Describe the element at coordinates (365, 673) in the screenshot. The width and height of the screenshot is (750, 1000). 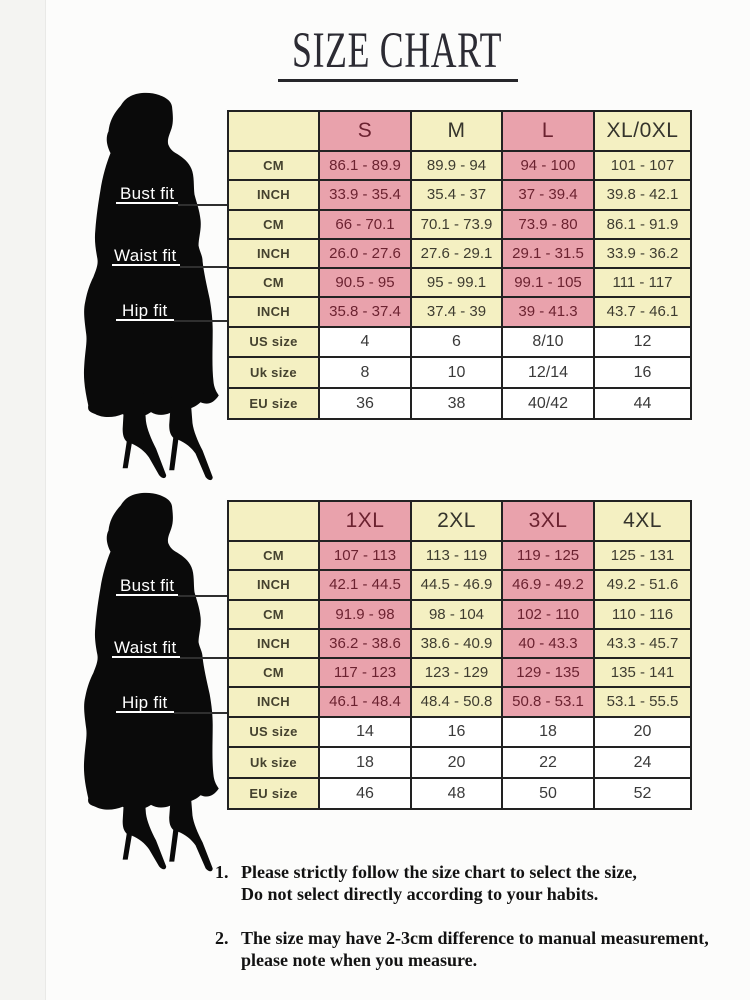
I see `size-cell: 117 - 123` at that location.